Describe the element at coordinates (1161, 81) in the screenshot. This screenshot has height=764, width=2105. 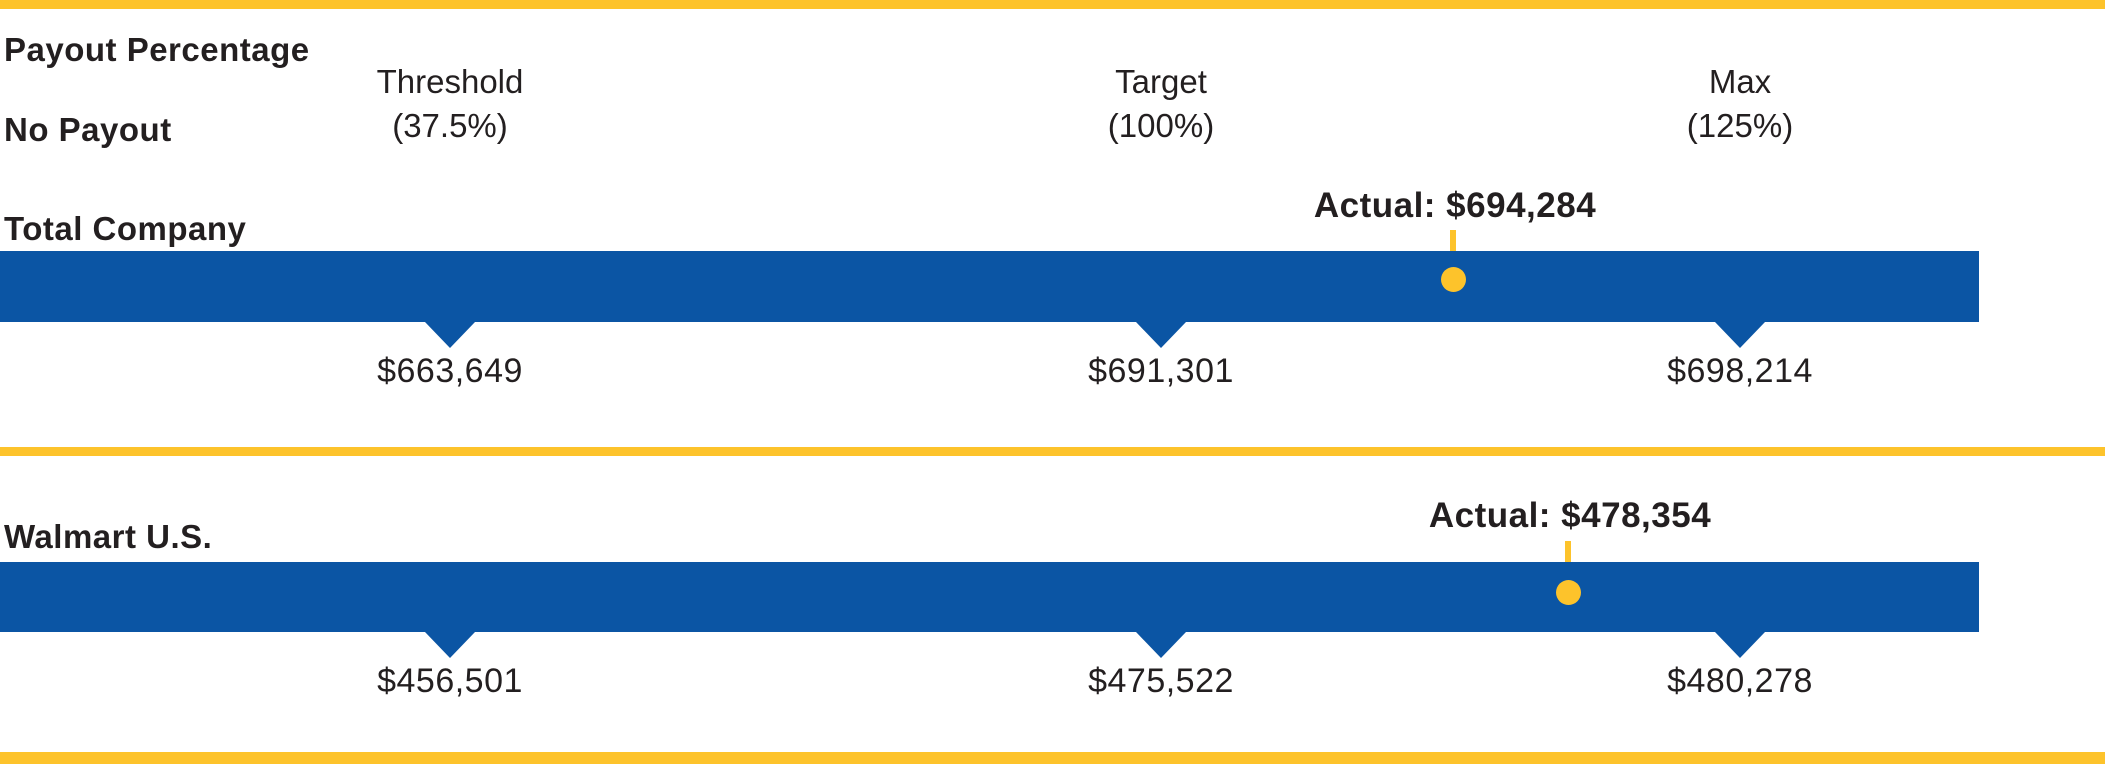
I see `target-label: Target` at that location.